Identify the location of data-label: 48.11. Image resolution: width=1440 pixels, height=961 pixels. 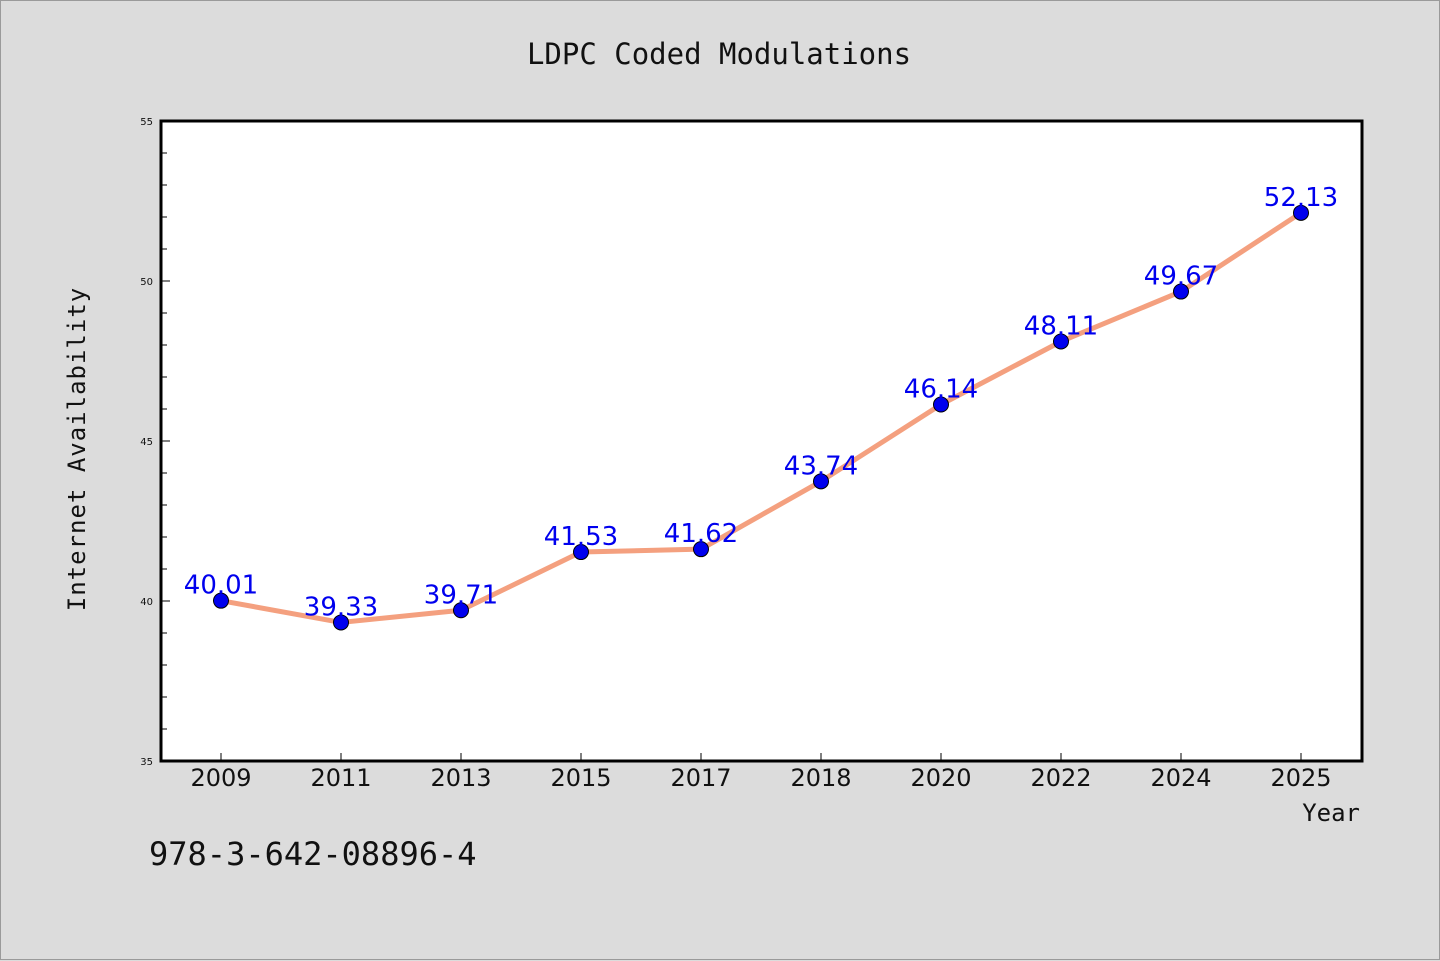
(1061, 326).